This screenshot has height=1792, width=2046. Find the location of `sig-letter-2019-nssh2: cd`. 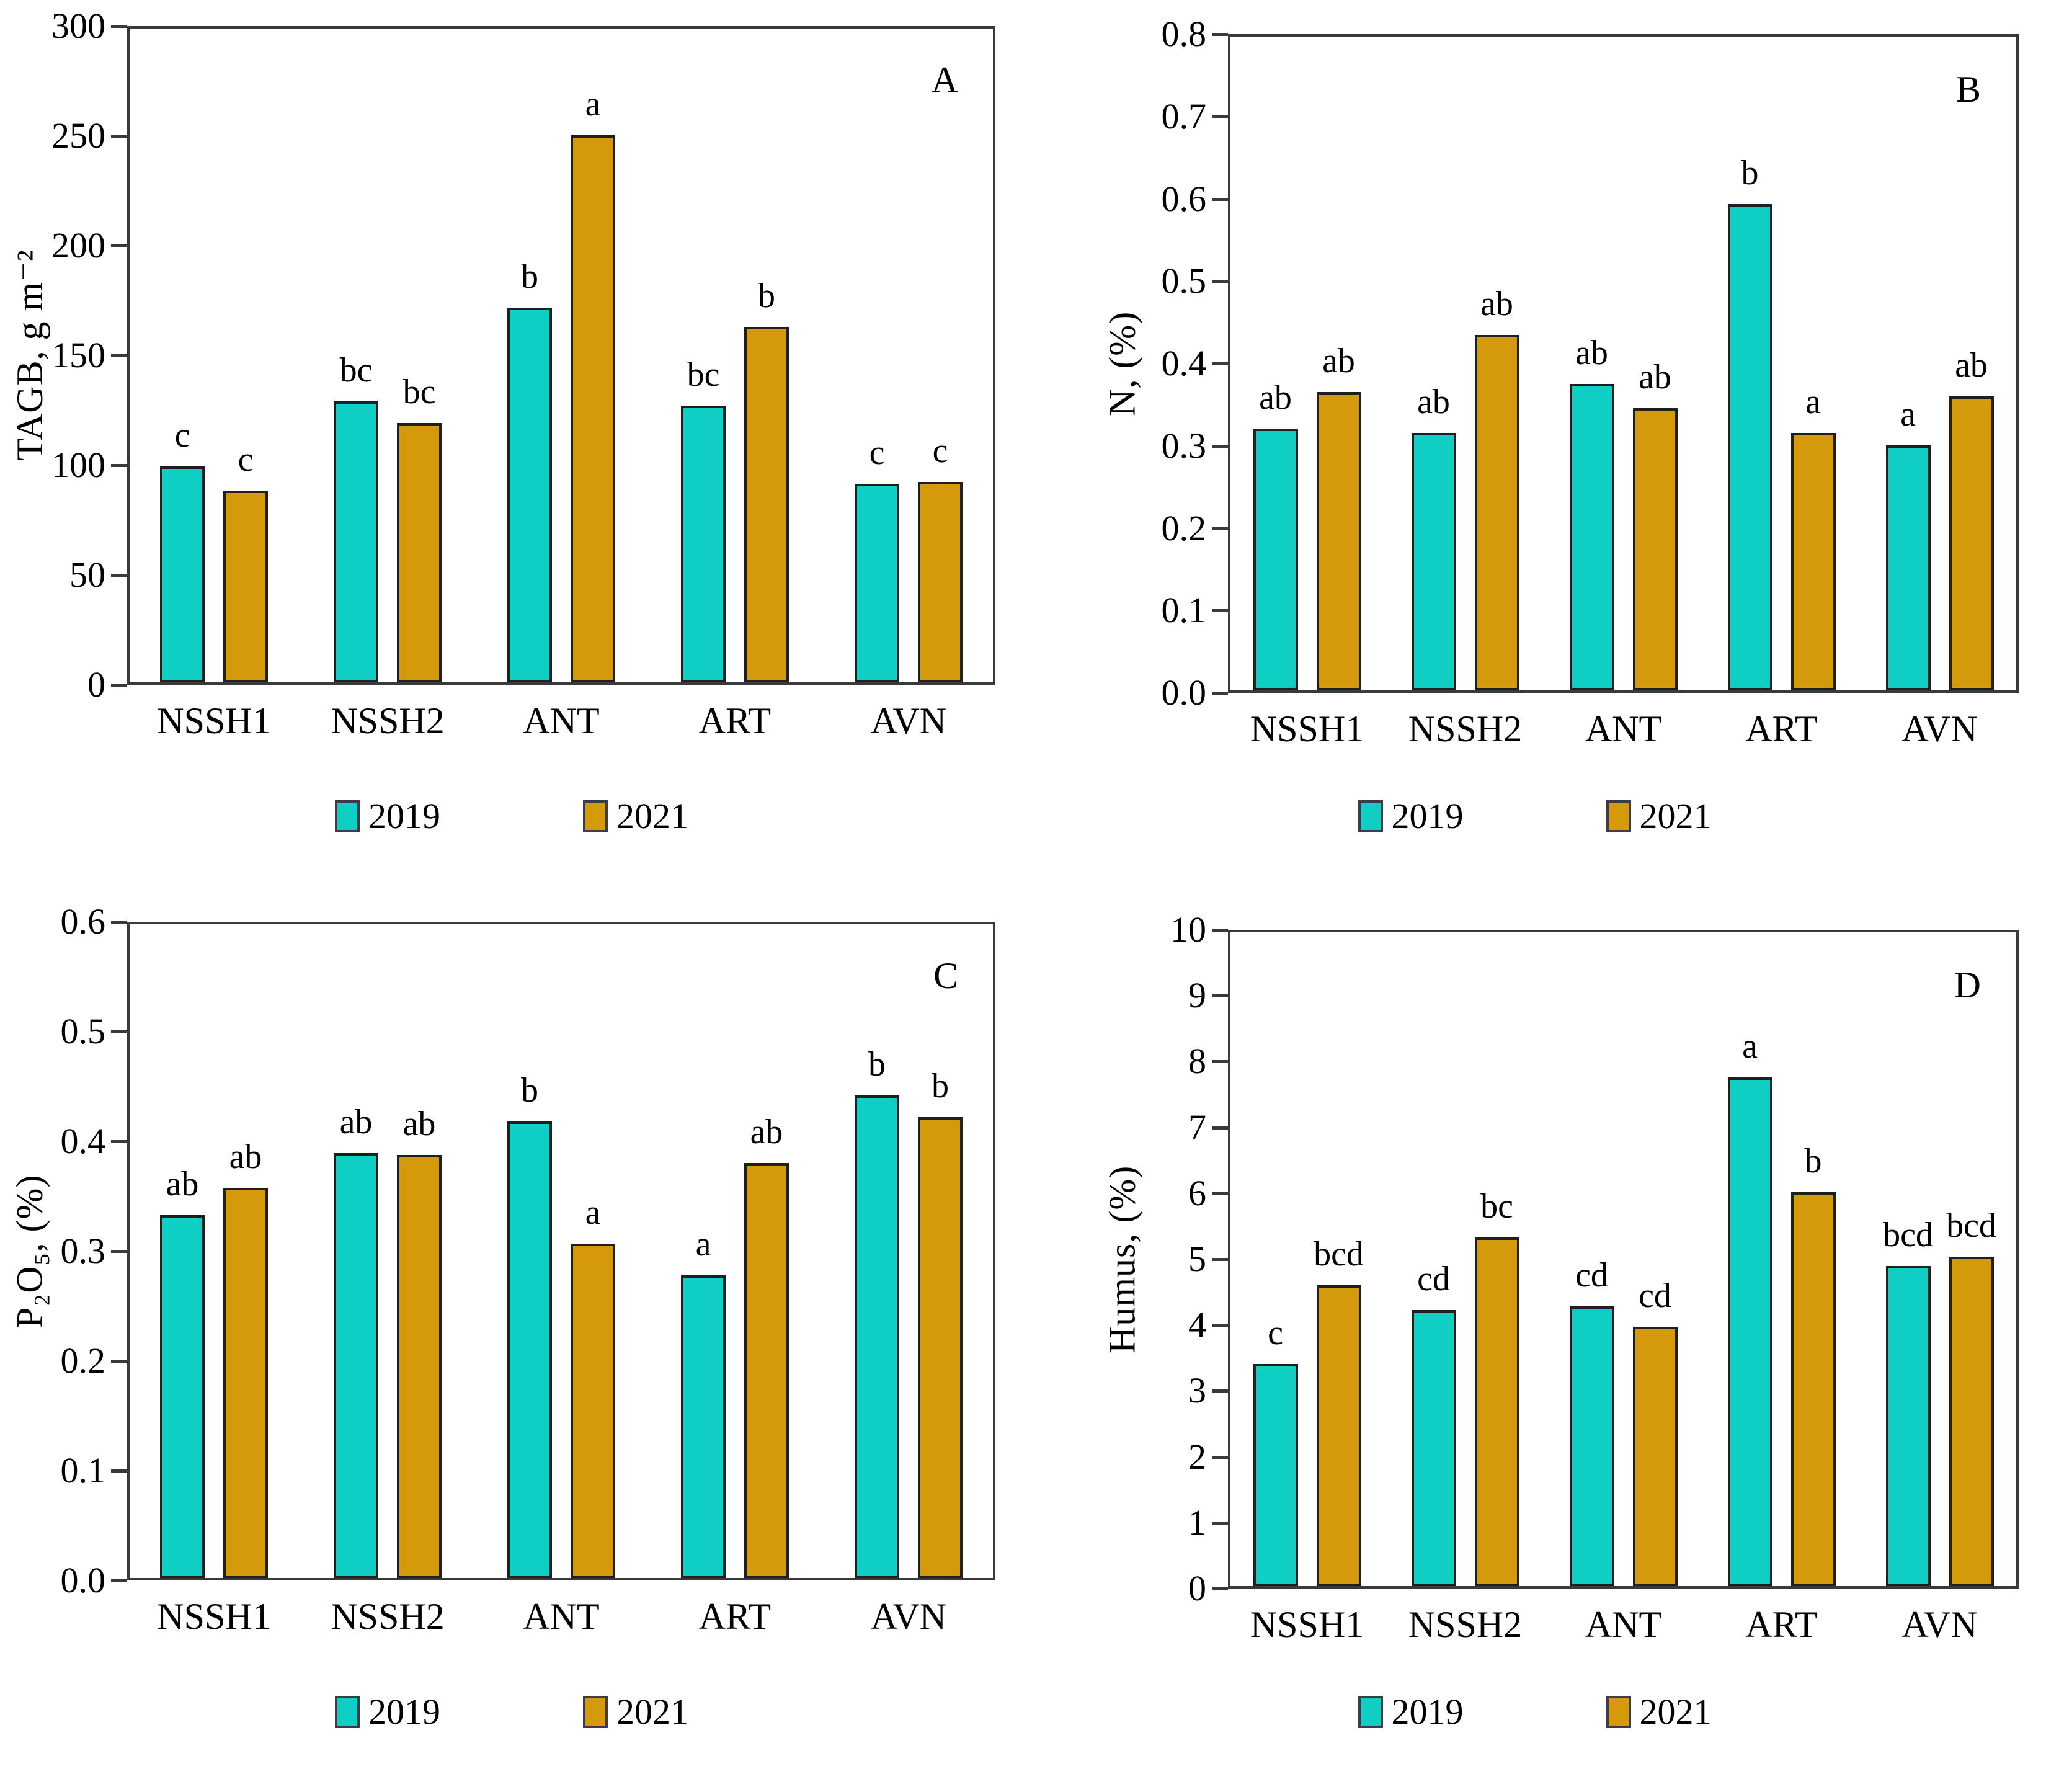

sig-letter-2019-nssh2: cd is located at coordinates (1433, 1279).